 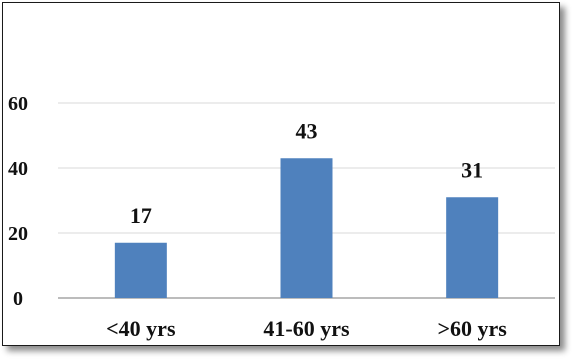 What do you see at coordinates (18, 299) in the screenshot?
I see `y-tick-label: 0` at bounding box center [18, 299].